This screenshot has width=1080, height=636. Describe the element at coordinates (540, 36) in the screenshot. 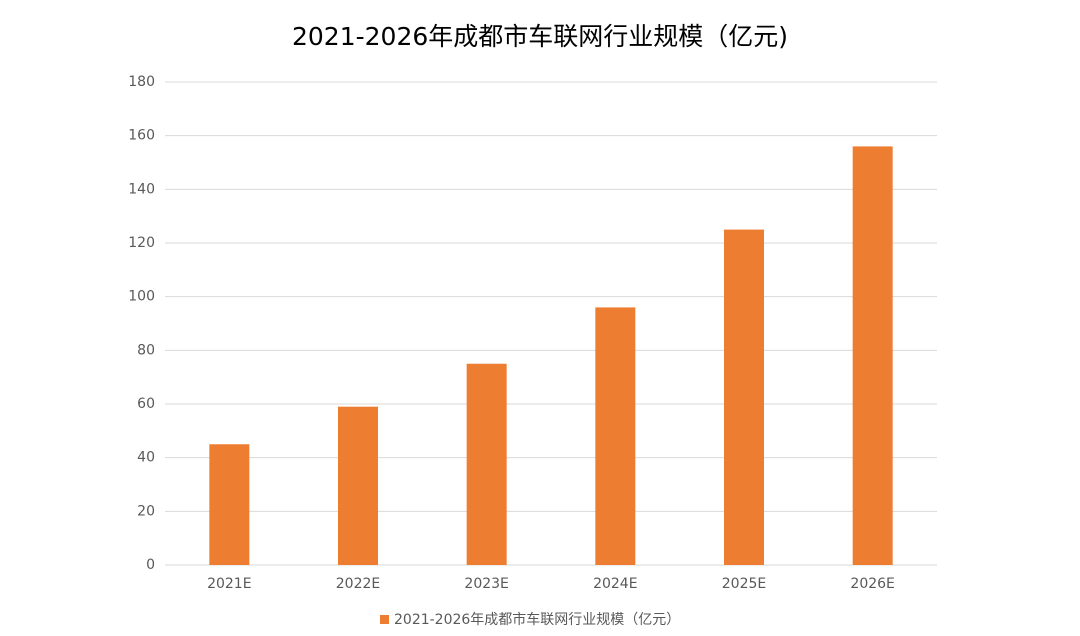

I see `chart-title: 2021-2026年成都市车联网行业规模（亿元)` at that location.